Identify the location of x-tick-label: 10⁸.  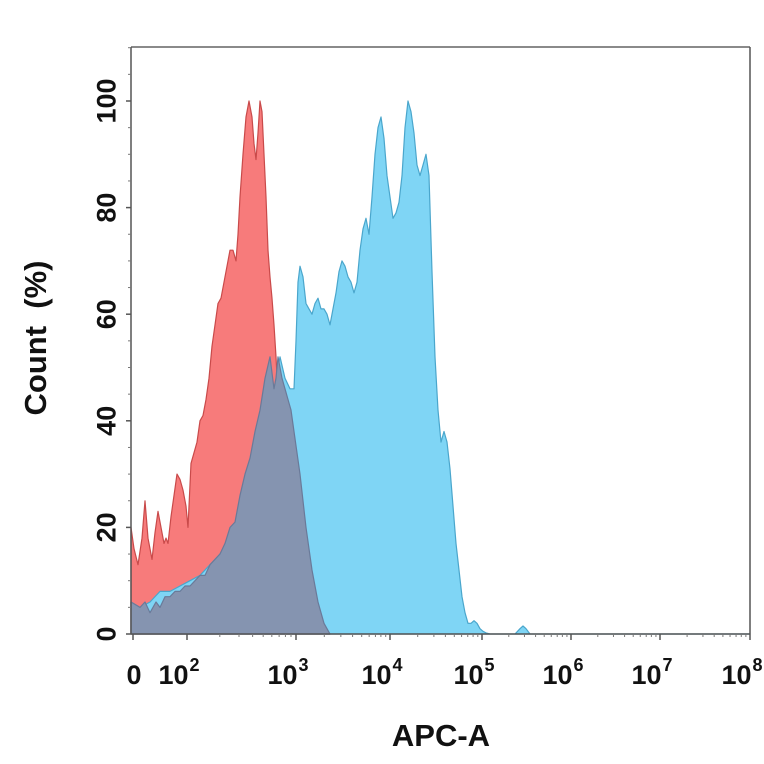
(741, 672).